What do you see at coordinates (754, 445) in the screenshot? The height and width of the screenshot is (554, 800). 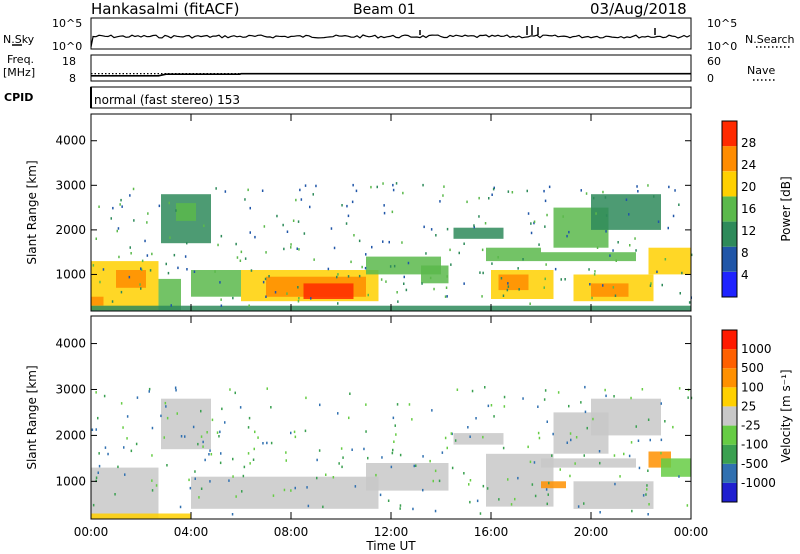 I see `velocity-colorbar-tick-label: -100` at bounding box center [754, 445].